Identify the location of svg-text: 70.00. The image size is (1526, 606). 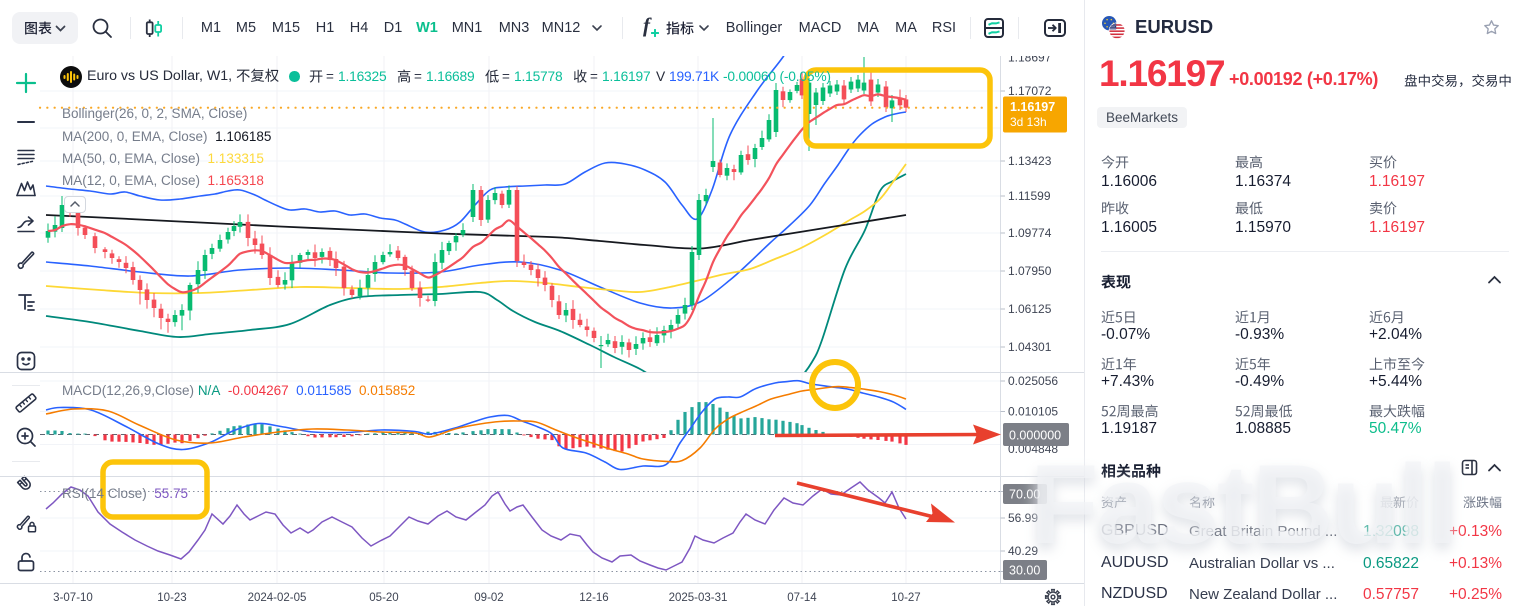
(1024, 495).